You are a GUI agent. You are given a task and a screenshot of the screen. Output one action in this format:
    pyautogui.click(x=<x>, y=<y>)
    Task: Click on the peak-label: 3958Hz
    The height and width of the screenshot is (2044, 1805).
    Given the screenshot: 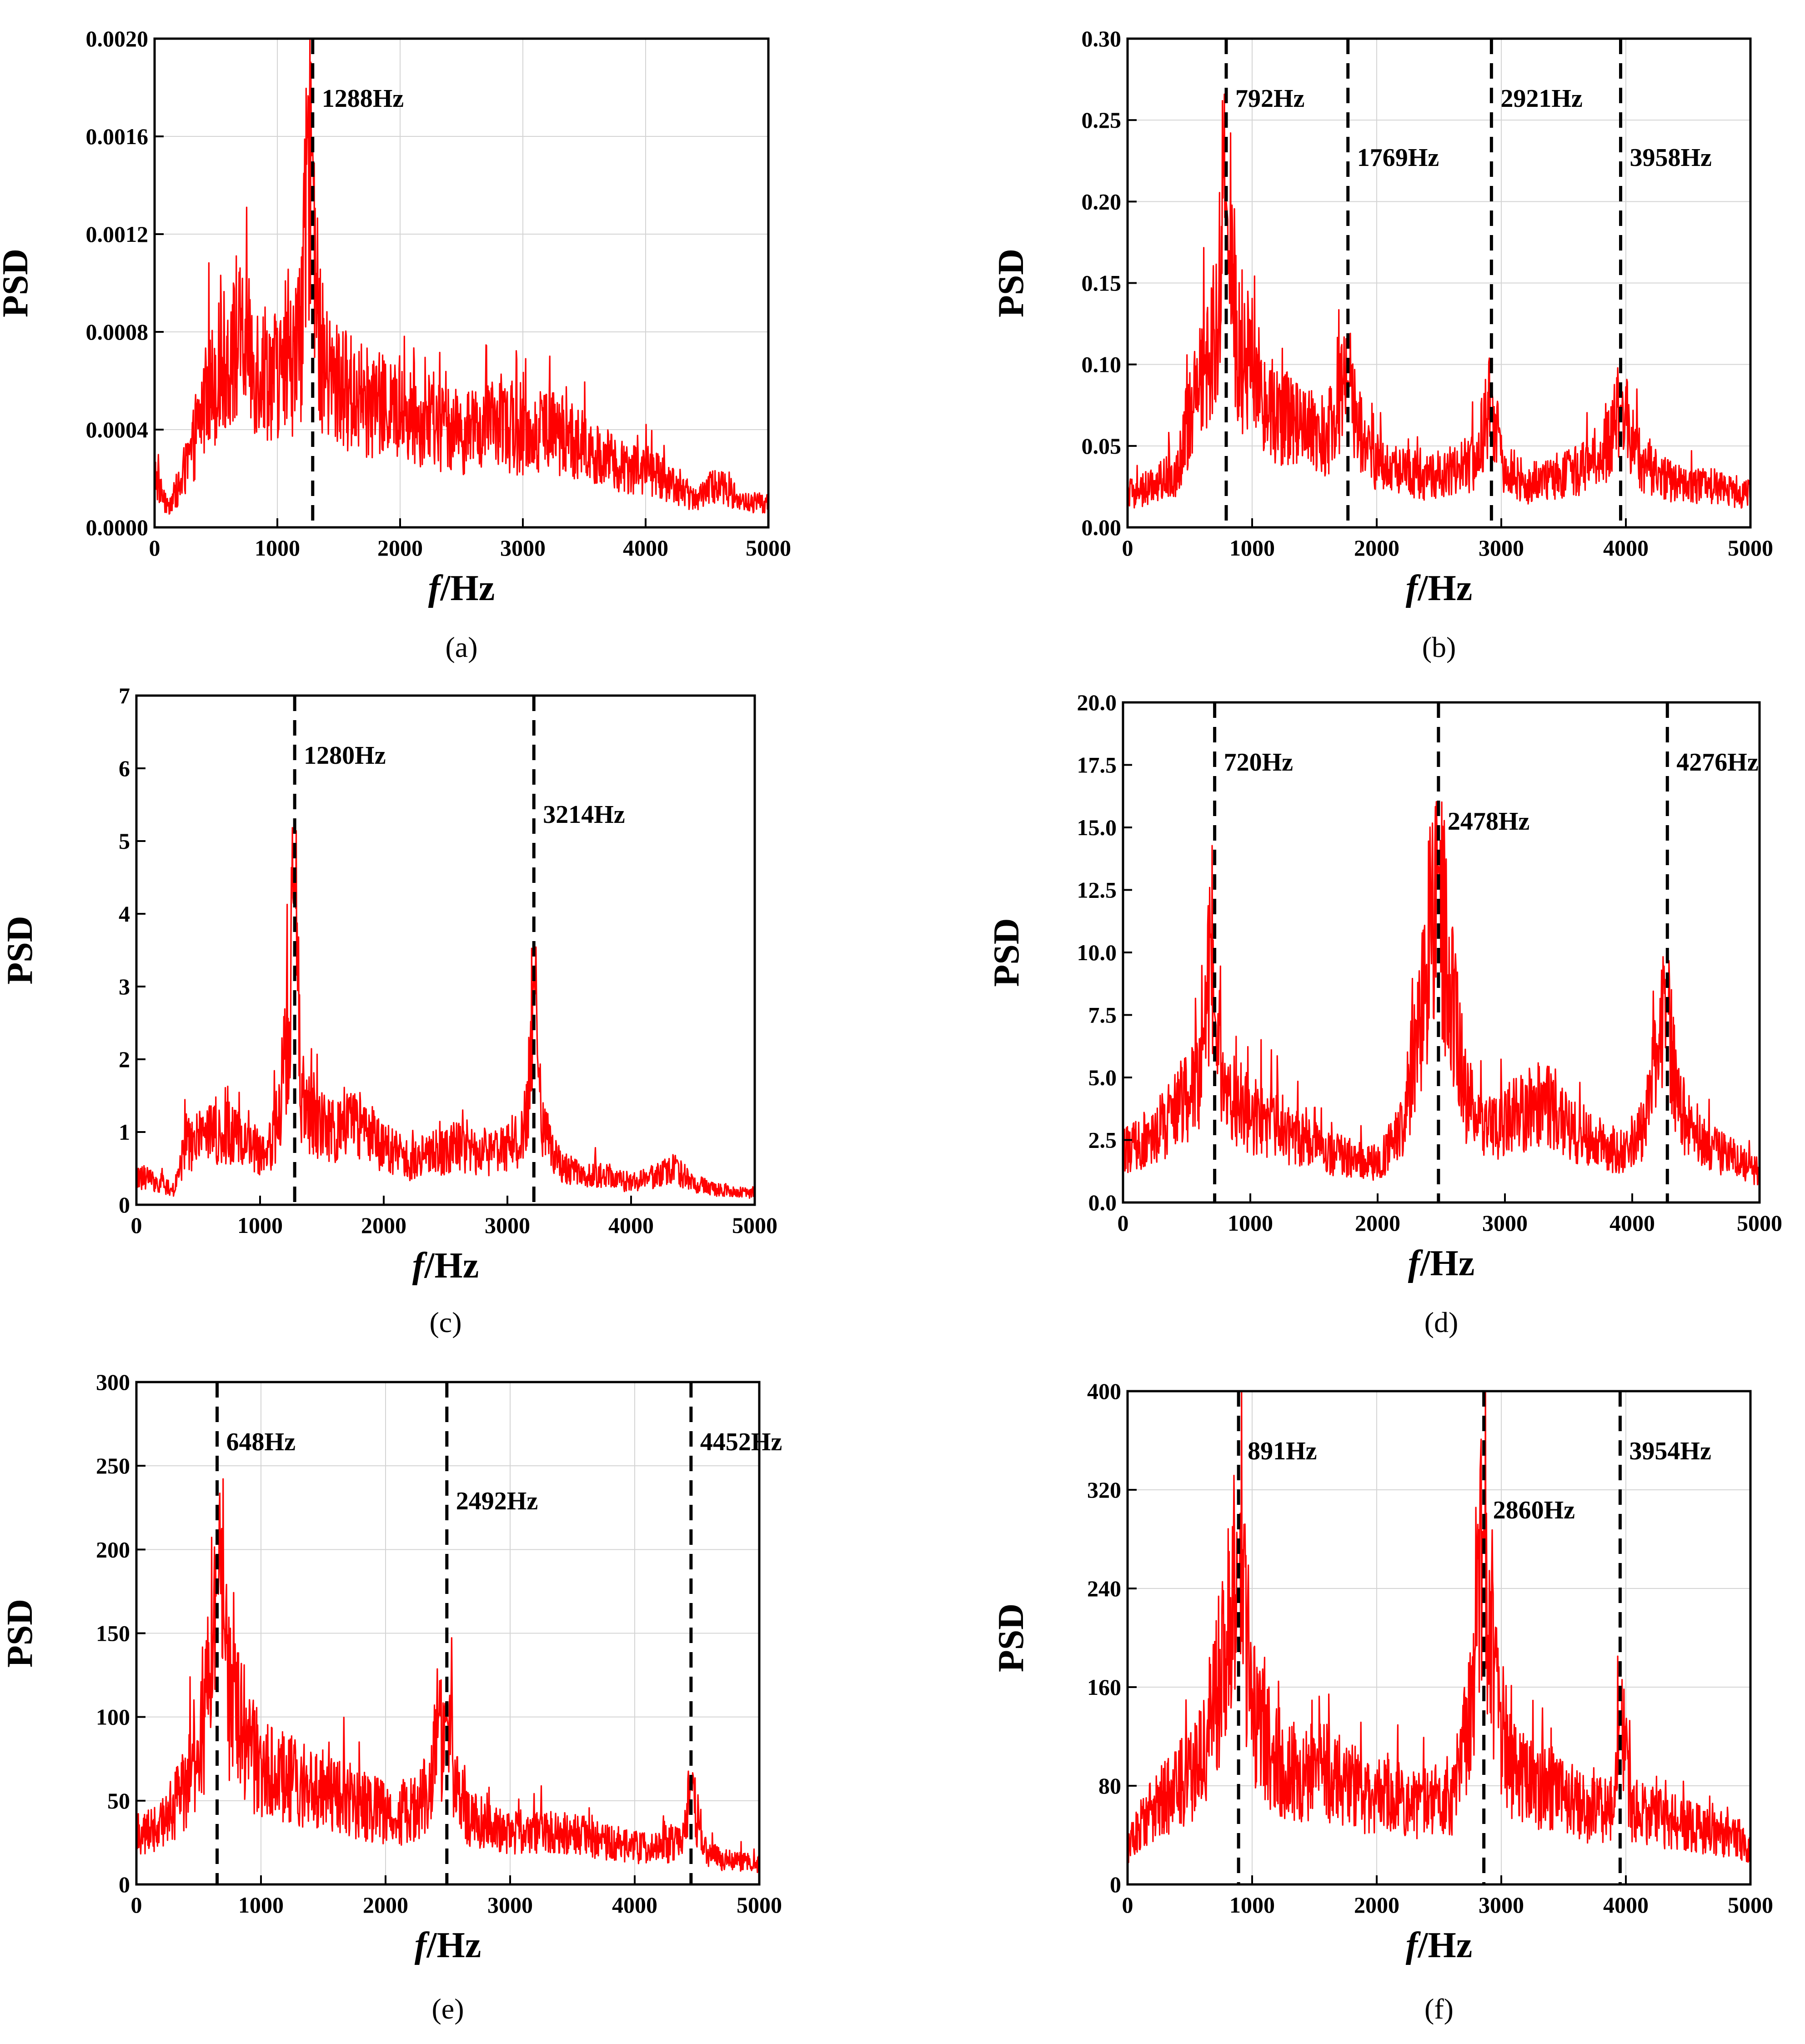 What is the action you would take?
    pyautogui.click(x=1670, y=158)
    